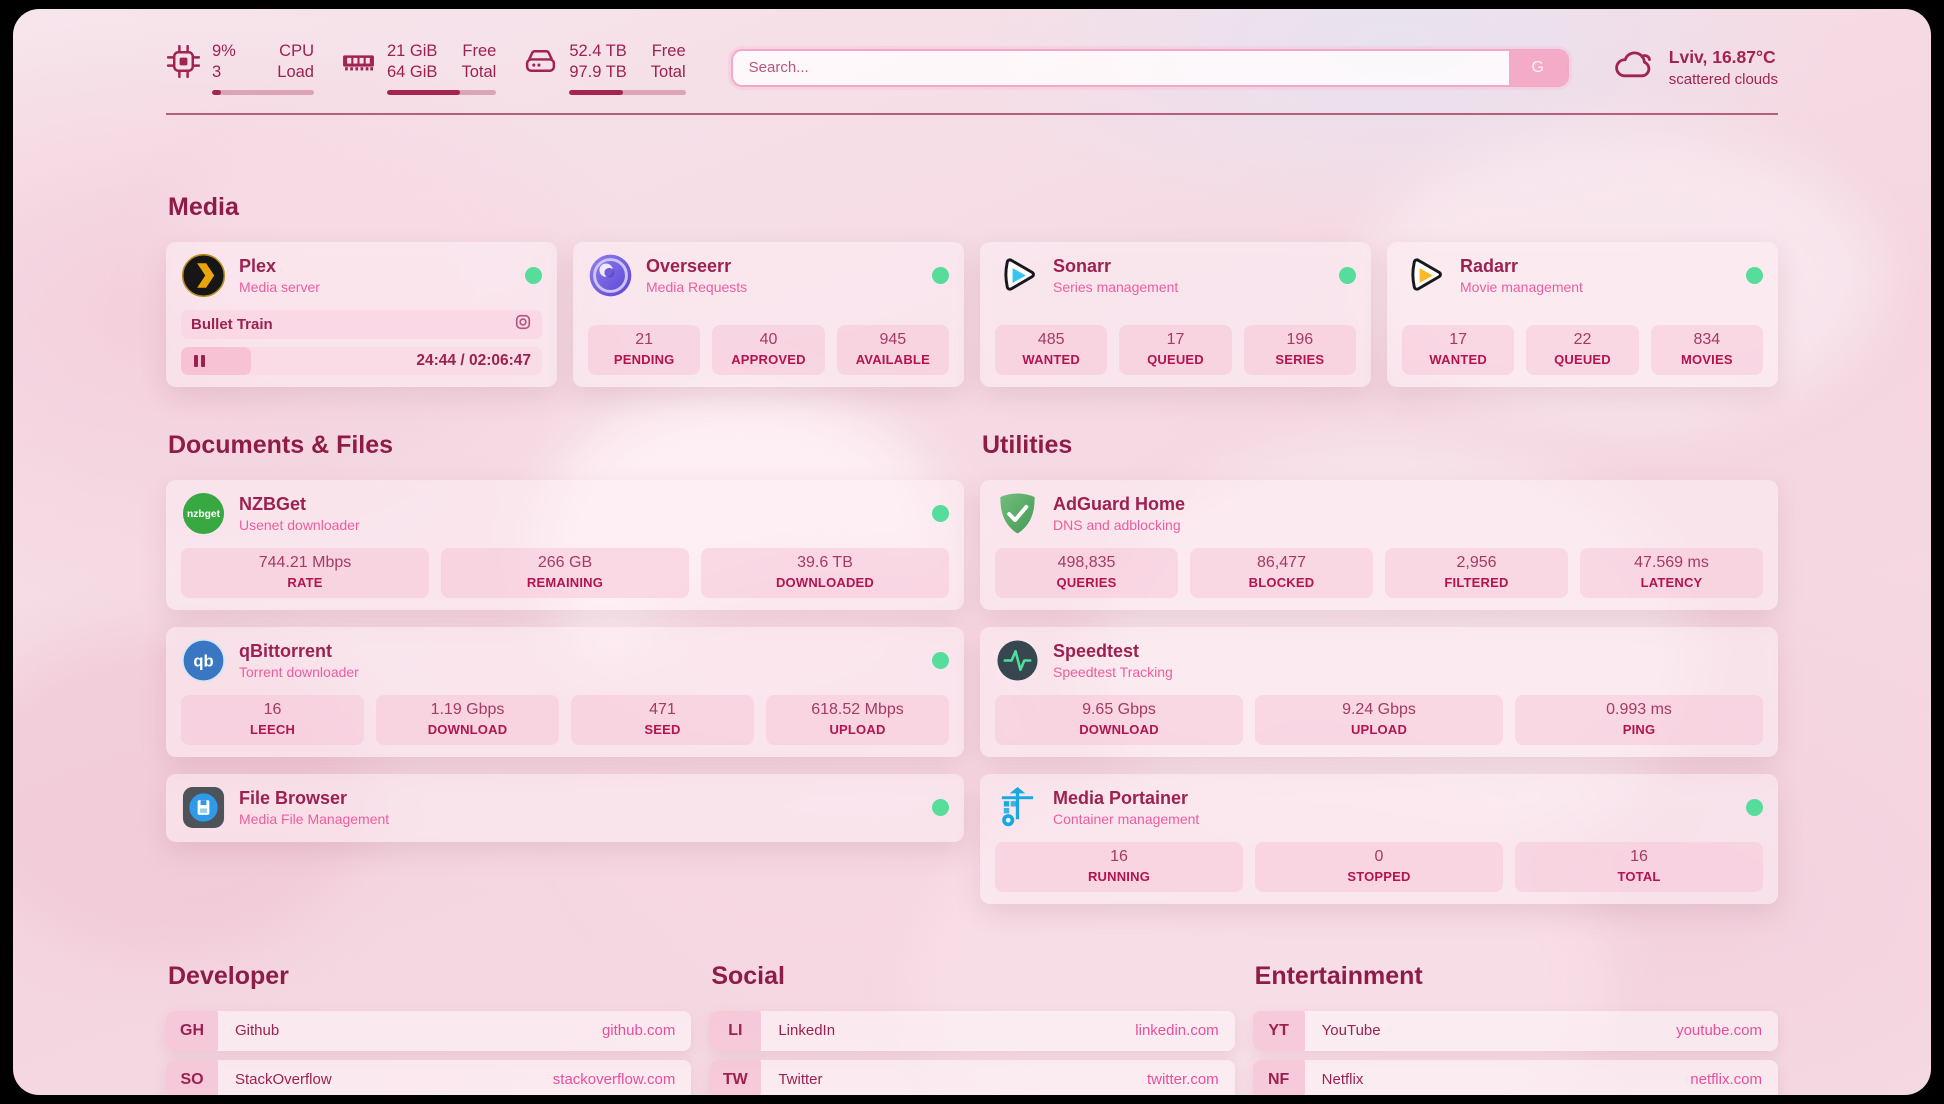  Describe the element at coordinates (240, 68) in the screenshot. I see `cpu-stat-widget: 9% 3 CPU Load` at that location.